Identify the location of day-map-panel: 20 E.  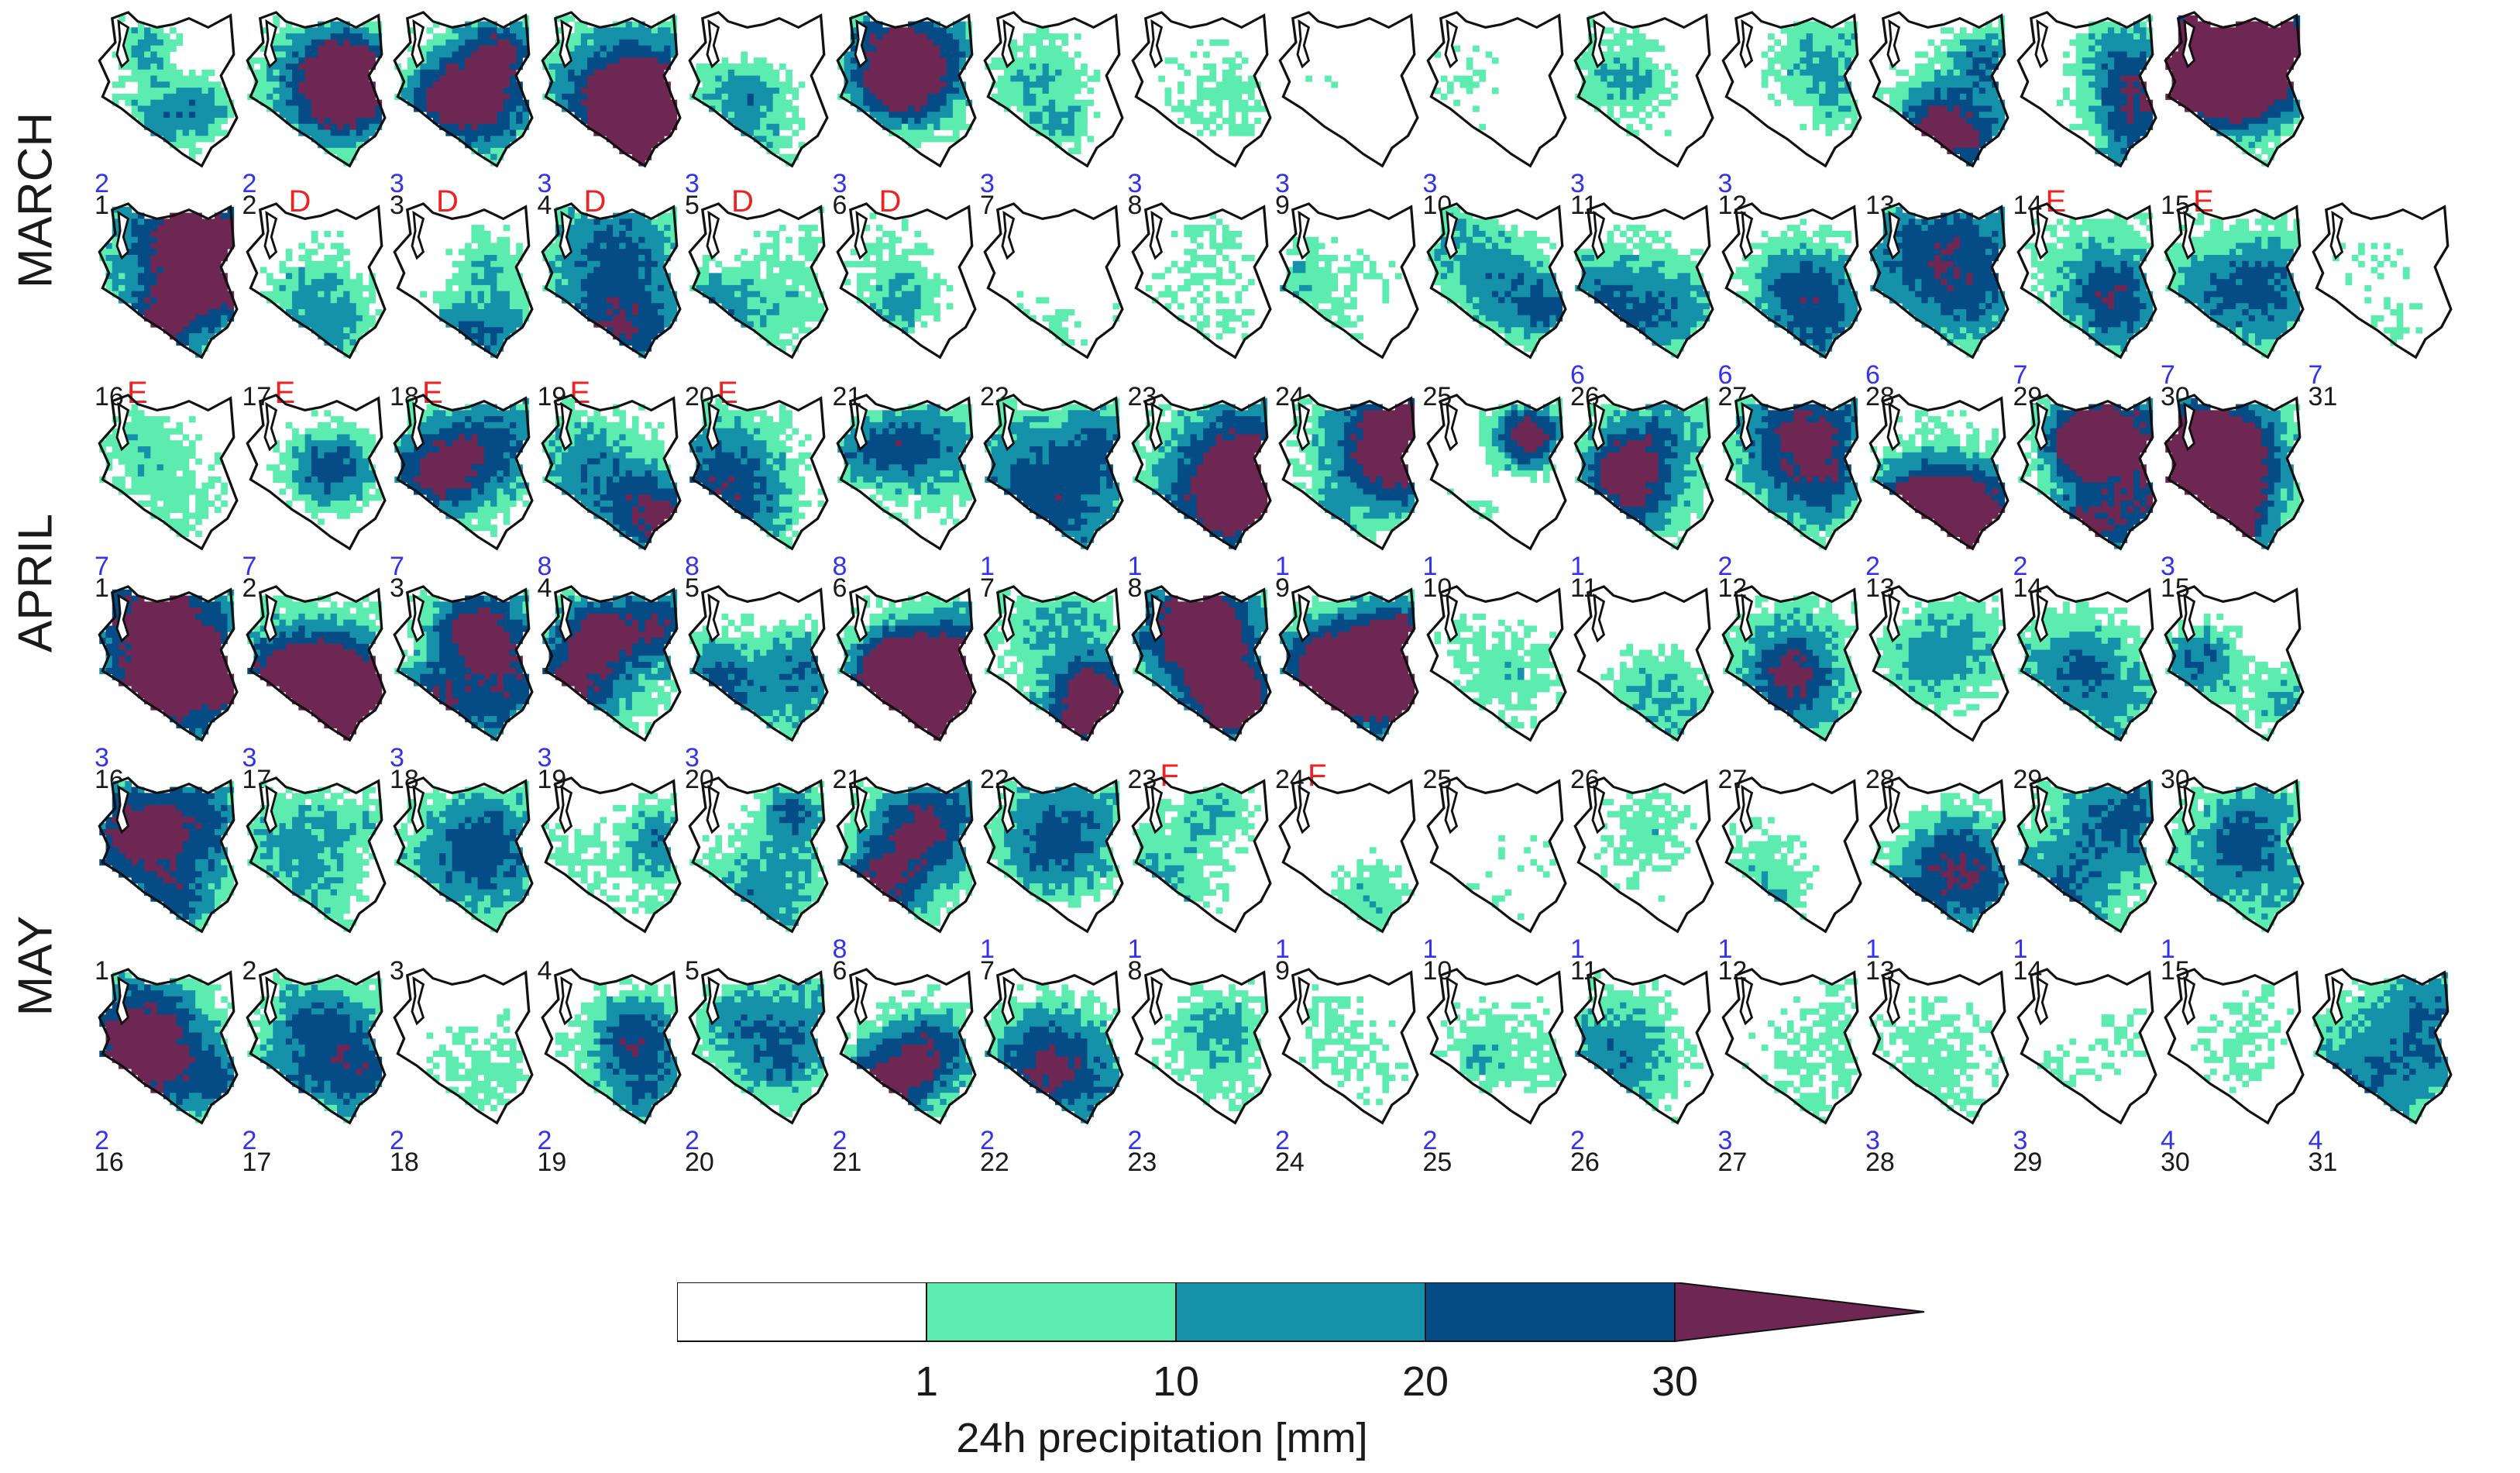
(756, 305).